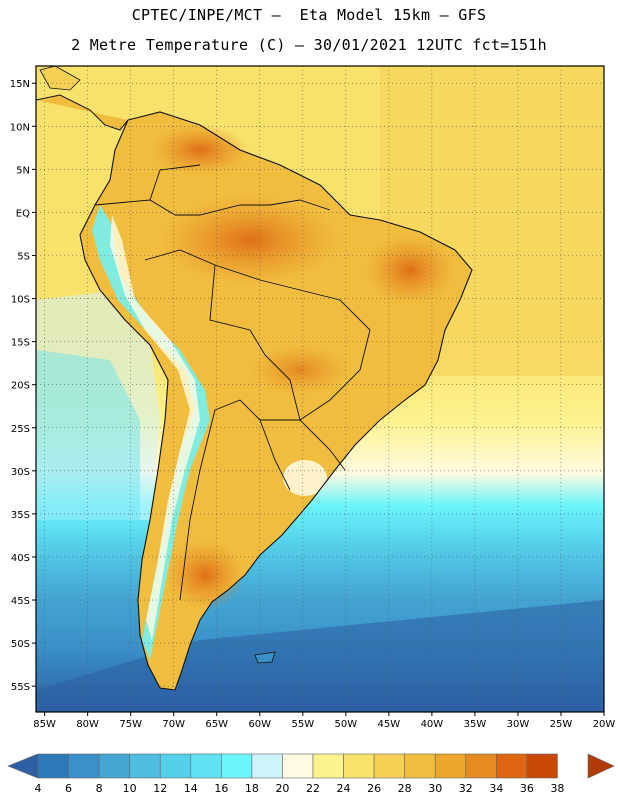 The height and width of the screenshot is (800, 618). Describe the element at coordinates (23, 170) in the screenshot. I see `lat-label: 5N` at that location.